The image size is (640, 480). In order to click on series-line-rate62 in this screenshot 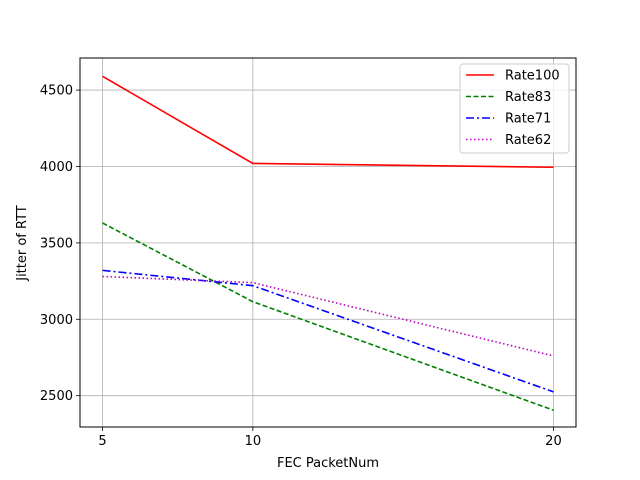, I will do `click(328, 316)`.